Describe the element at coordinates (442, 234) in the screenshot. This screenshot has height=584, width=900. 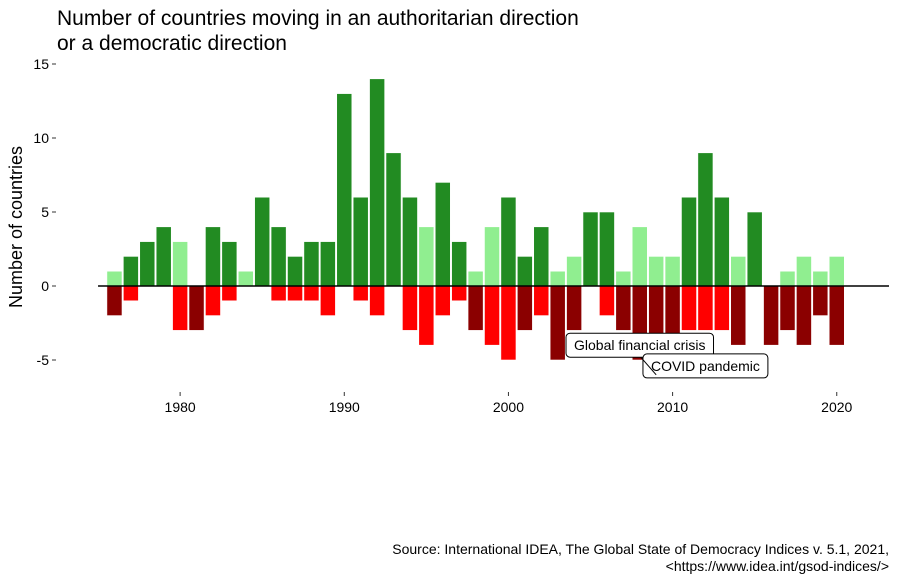
I see `bar-positive-1996` at that location.